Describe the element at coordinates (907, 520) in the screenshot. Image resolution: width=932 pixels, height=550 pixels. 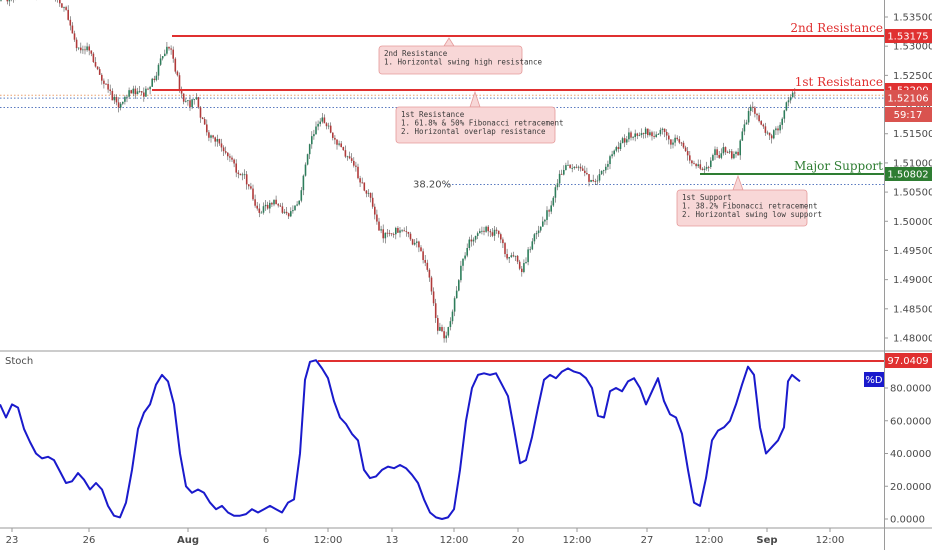
I see `stoch-tick-label: 0.0000` at that location.